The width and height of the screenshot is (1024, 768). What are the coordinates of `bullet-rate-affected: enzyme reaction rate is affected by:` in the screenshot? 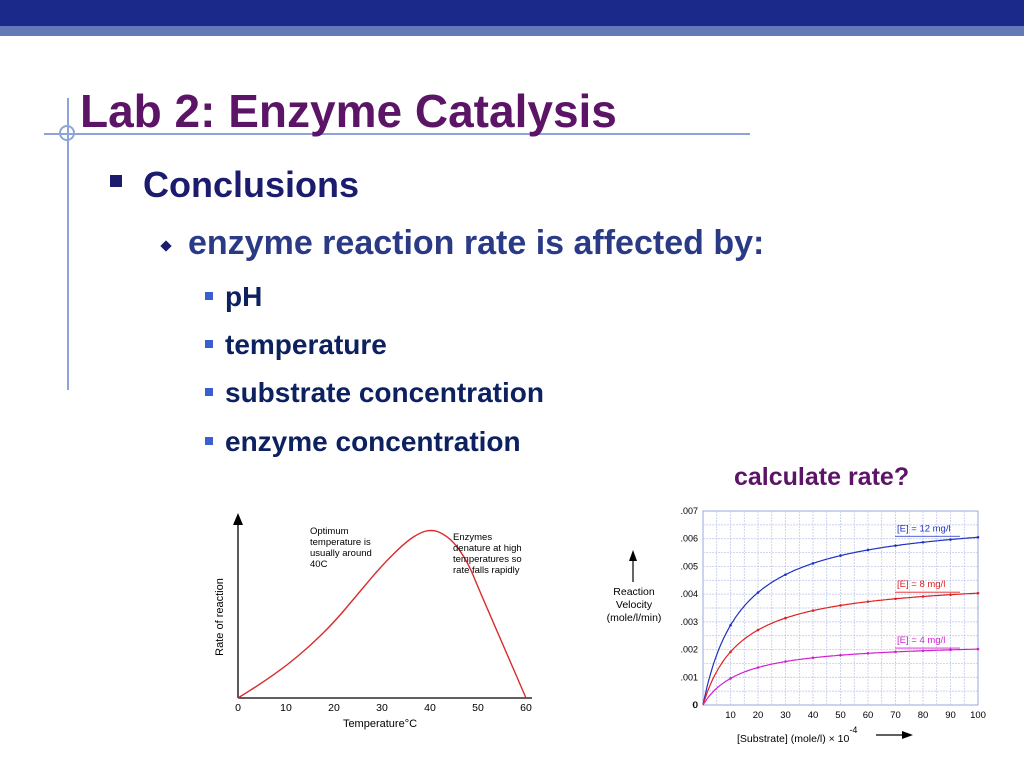 It's located at (476, 243).